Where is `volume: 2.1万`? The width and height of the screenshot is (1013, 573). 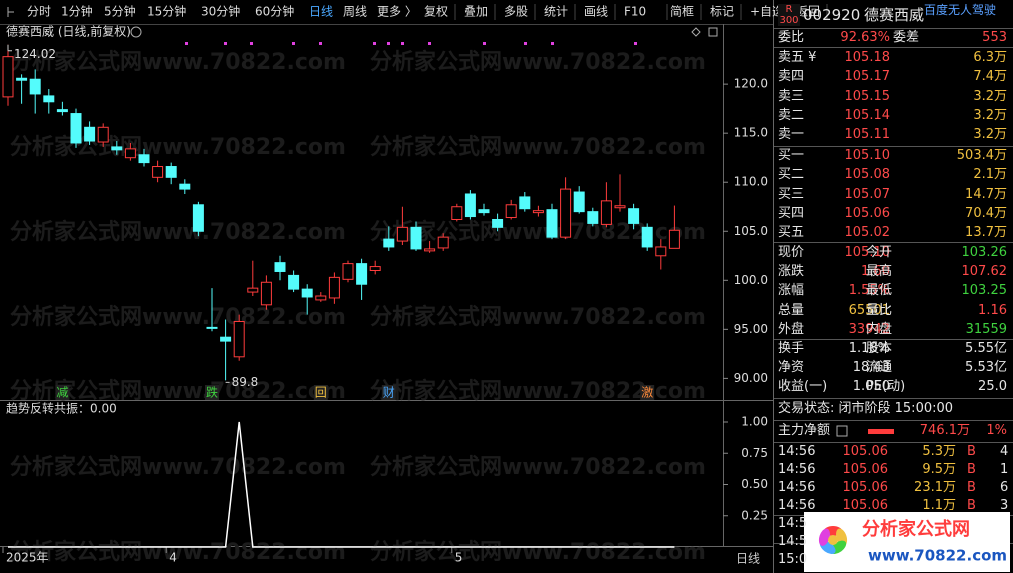 volume: 2.1万 is located at coordinates (990, 175).